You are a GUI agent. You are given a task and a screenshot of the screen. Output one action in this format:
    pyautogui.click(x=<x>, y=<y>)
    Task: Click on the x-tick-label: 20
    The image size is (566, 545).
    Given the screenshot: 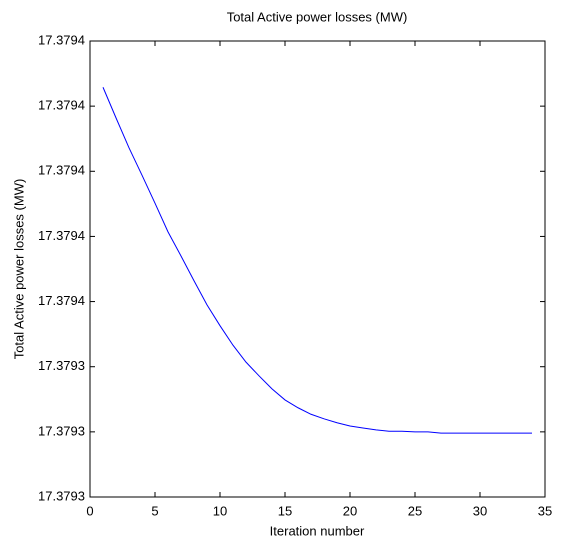 What is the action you would take?
    pyautogui.click(x=350, y=510)
    